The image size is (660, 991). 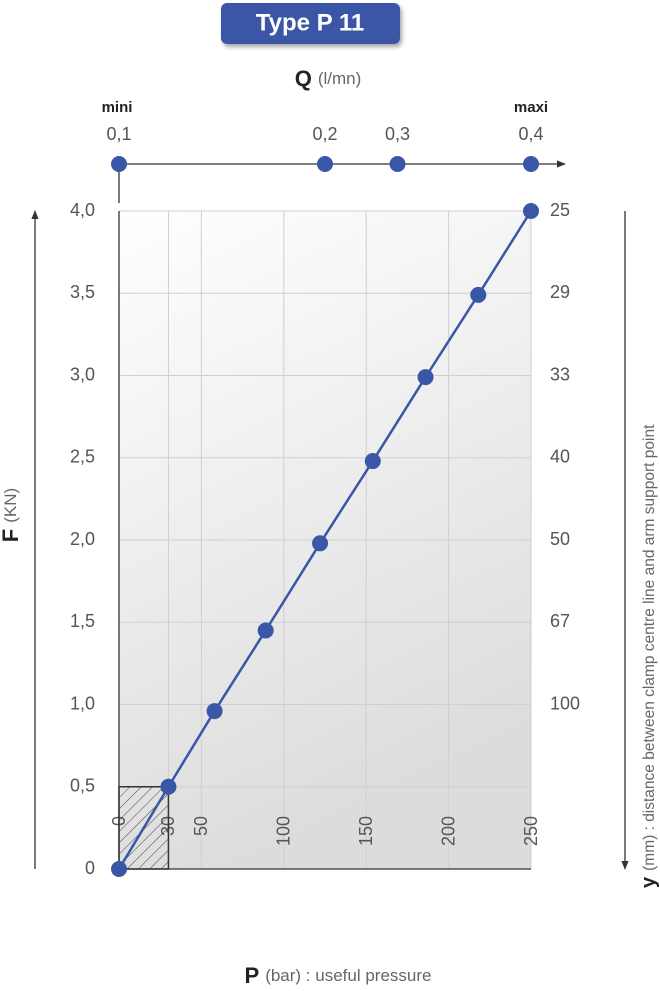 What do you see at coordinates (82, 210) in the screenshot?
I see `y-tick-label: 4,0` at bounding box center [82, 210].